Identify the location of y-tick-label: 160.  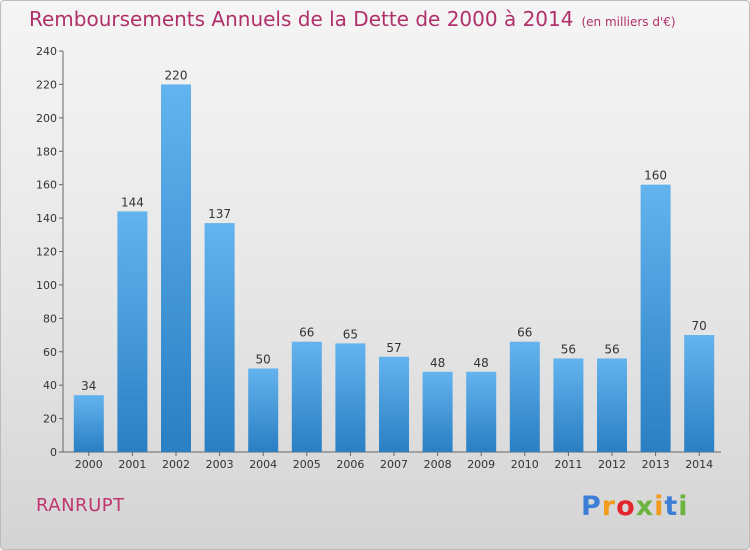
(46, 185).